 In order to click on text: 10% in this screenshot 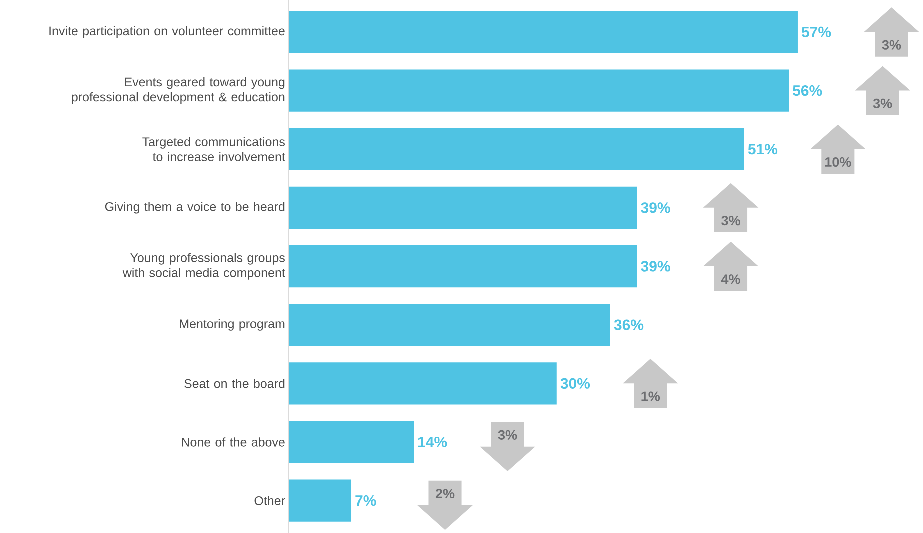, I will do `click(839, 162)`.